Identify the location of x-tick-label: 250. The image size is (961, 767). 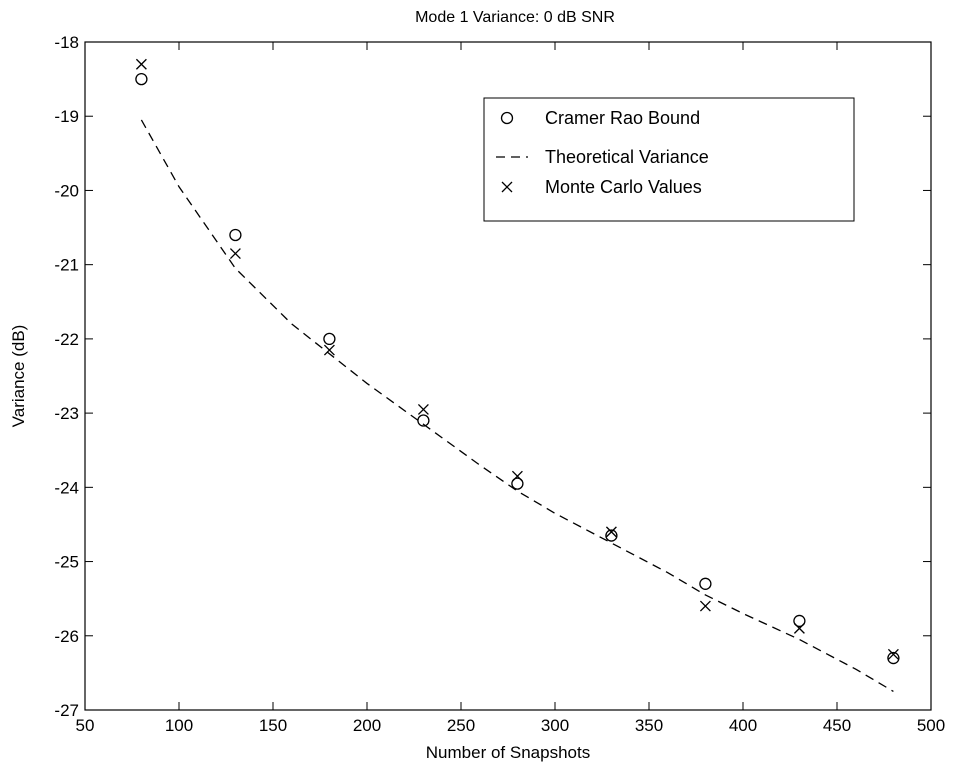
(461, 725).